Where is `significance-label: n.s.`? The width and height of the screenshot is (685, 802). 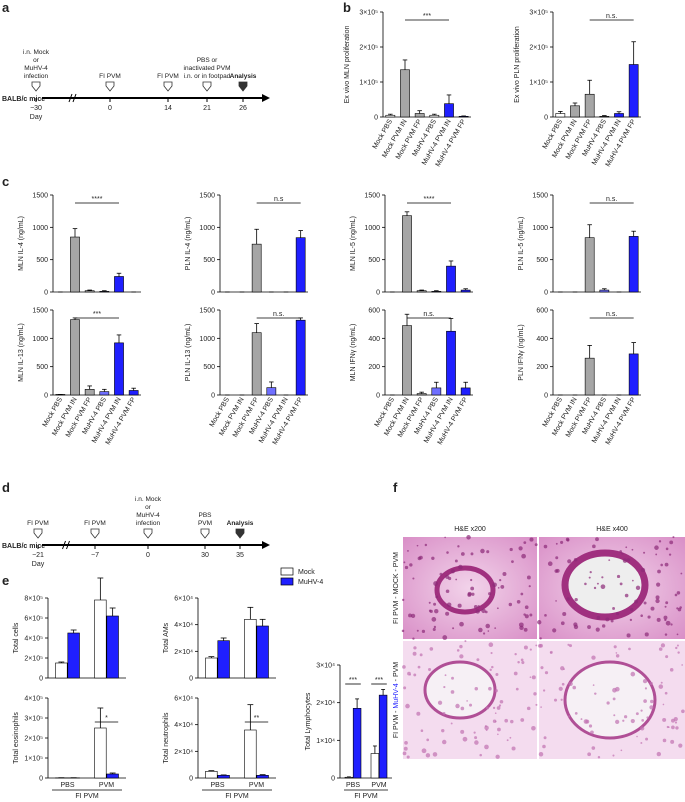 significance-label: n.s. is located at coordinates (611, 16).